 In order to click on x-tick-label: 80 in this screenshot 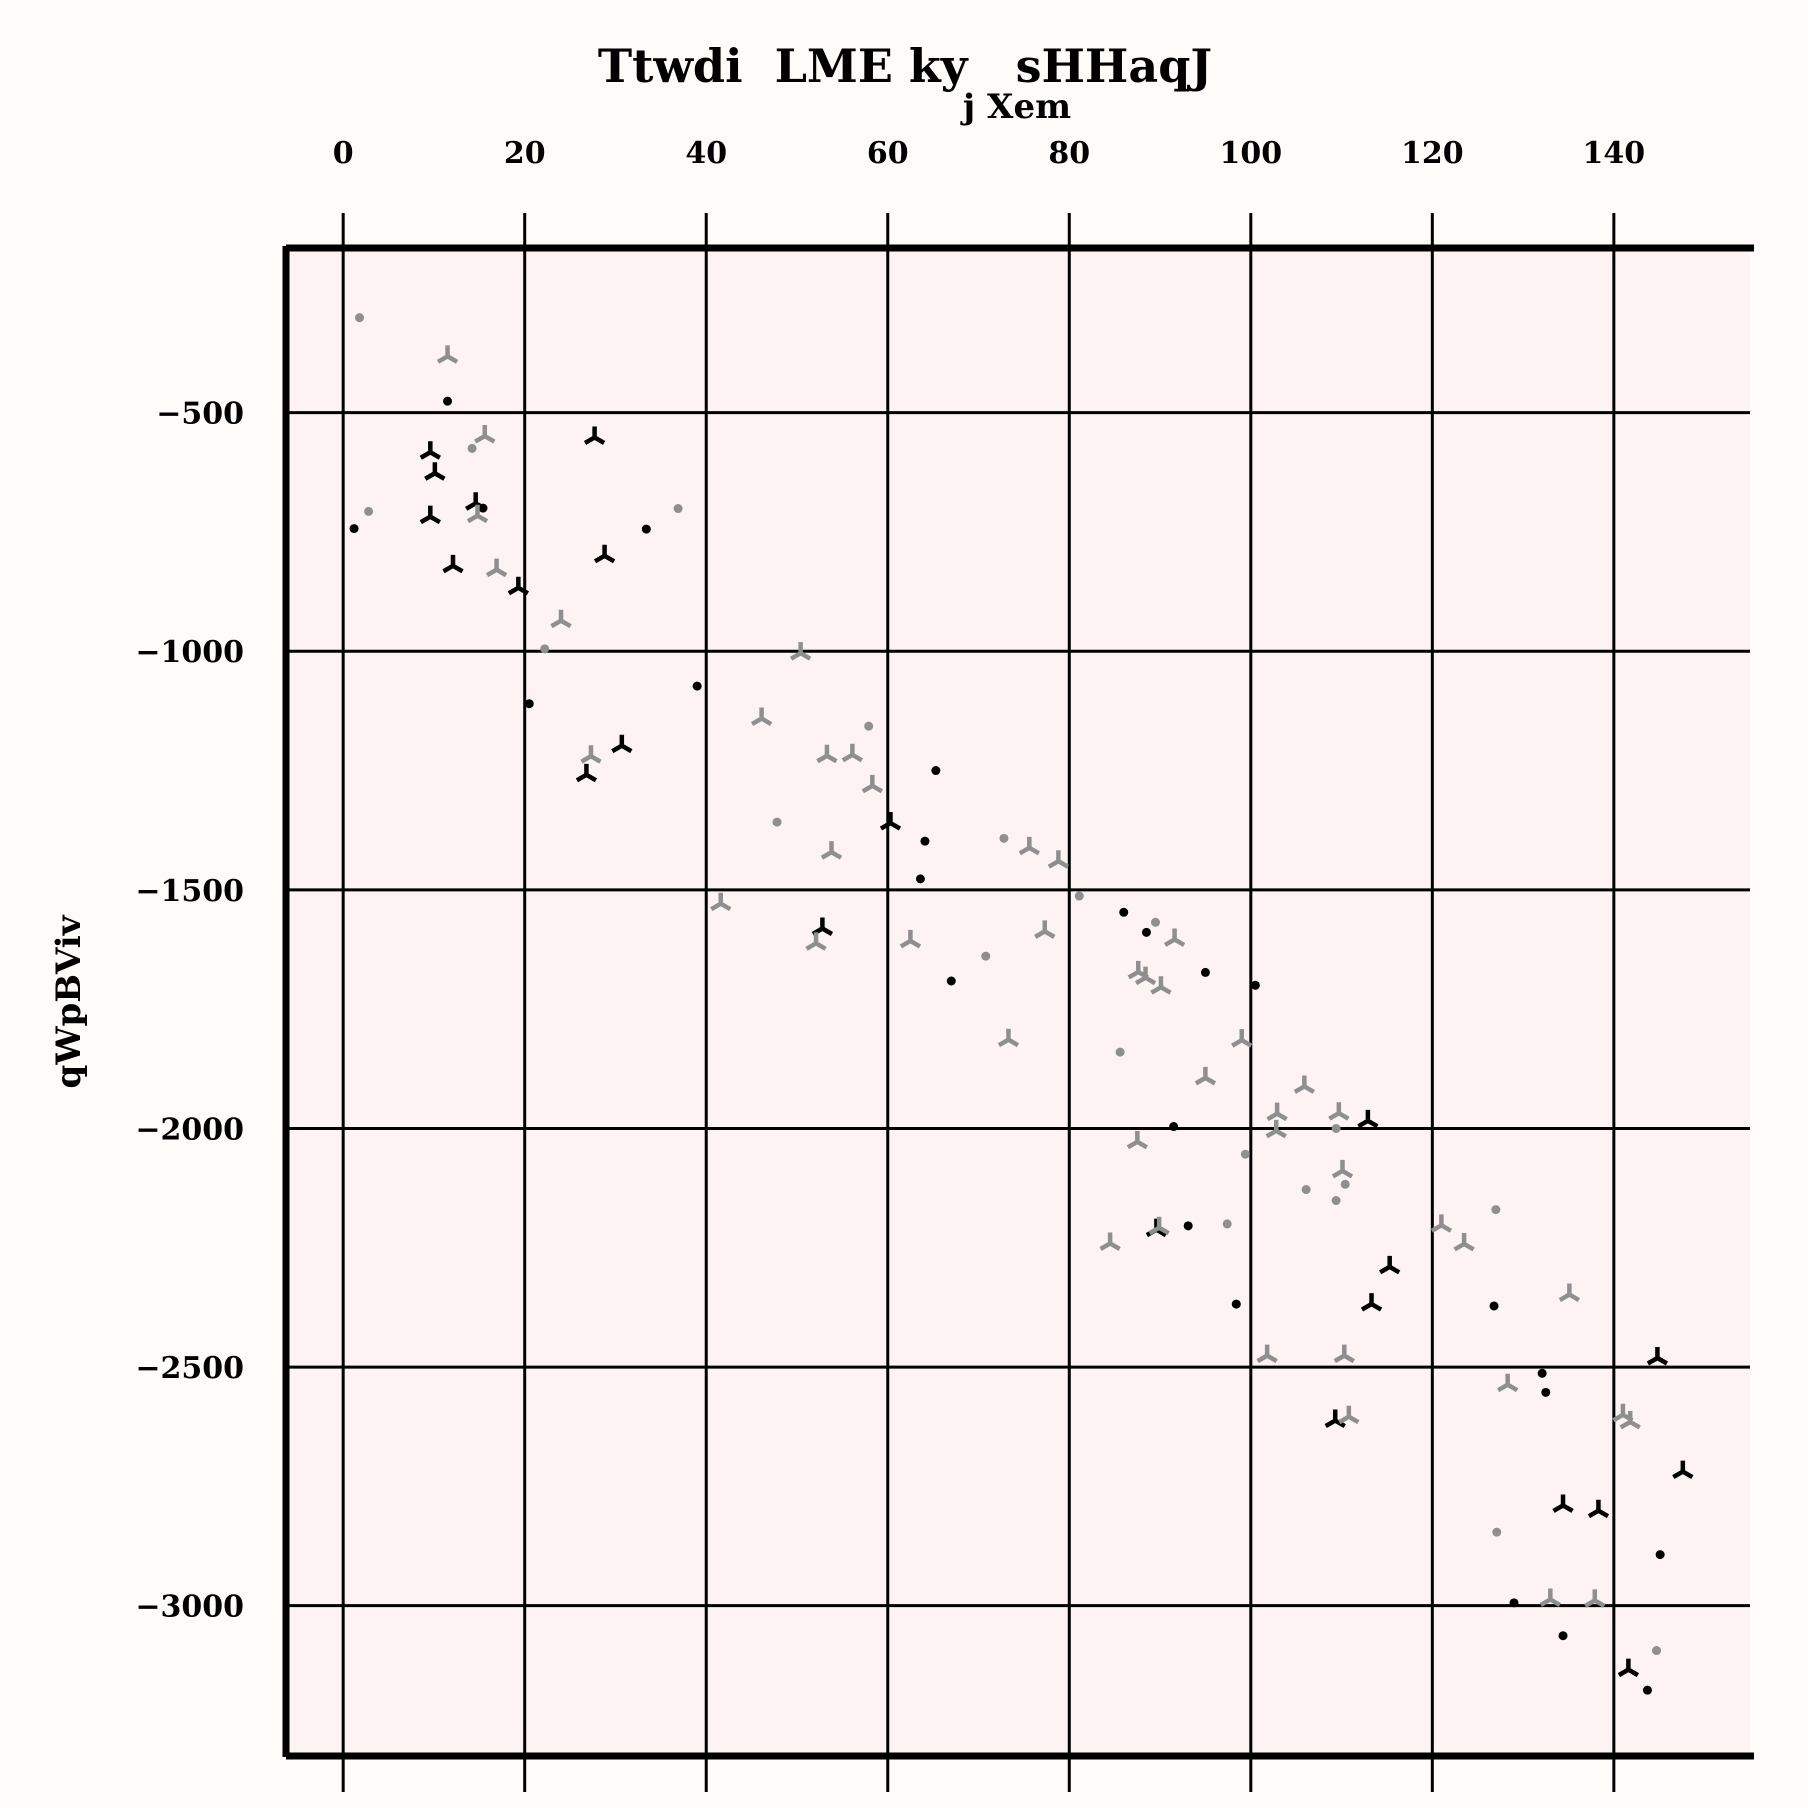, I will do `click(1069, 153)`.